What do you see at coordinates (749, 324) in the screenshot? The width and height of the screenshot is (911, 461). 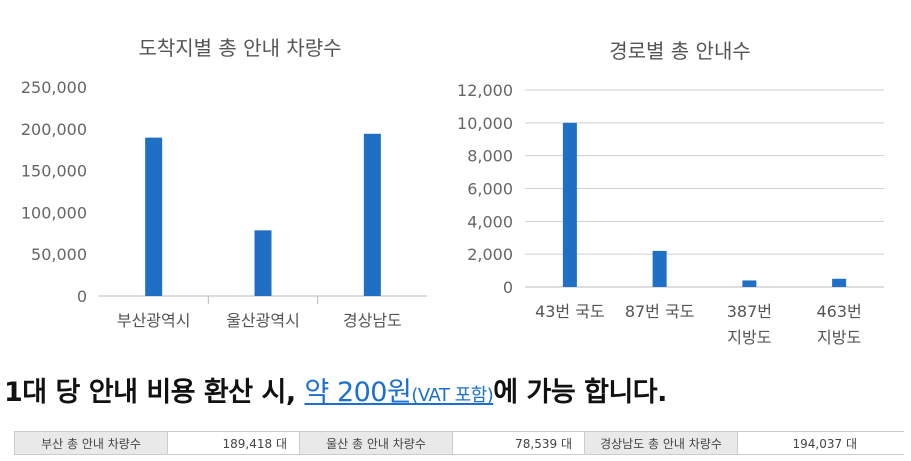 I see `category-label: 387번 지방도` at bounding box center [749, 324].